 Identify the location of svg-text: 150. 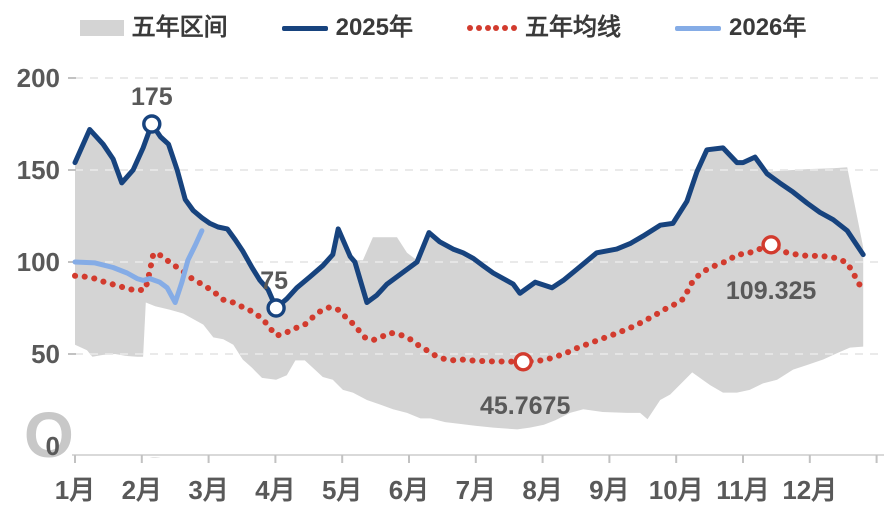
(38, 170).